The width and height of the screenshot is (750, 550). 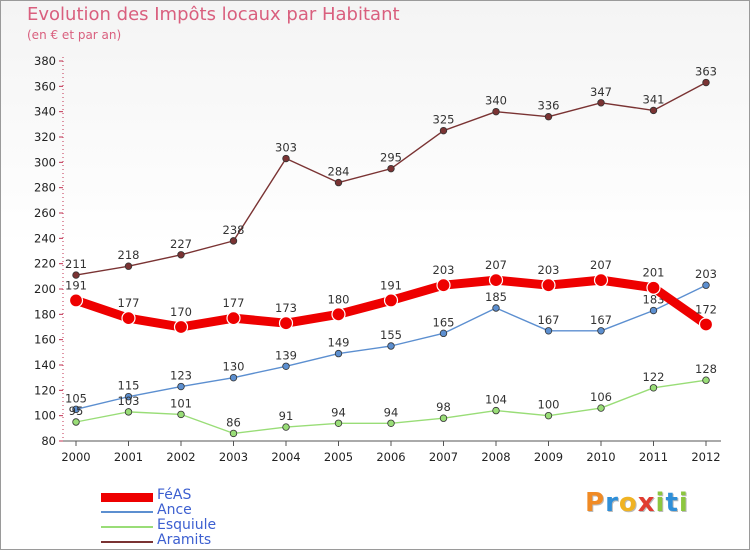 I want to click on proxiti-logo: Proxiti, so click(x=637, y=503).